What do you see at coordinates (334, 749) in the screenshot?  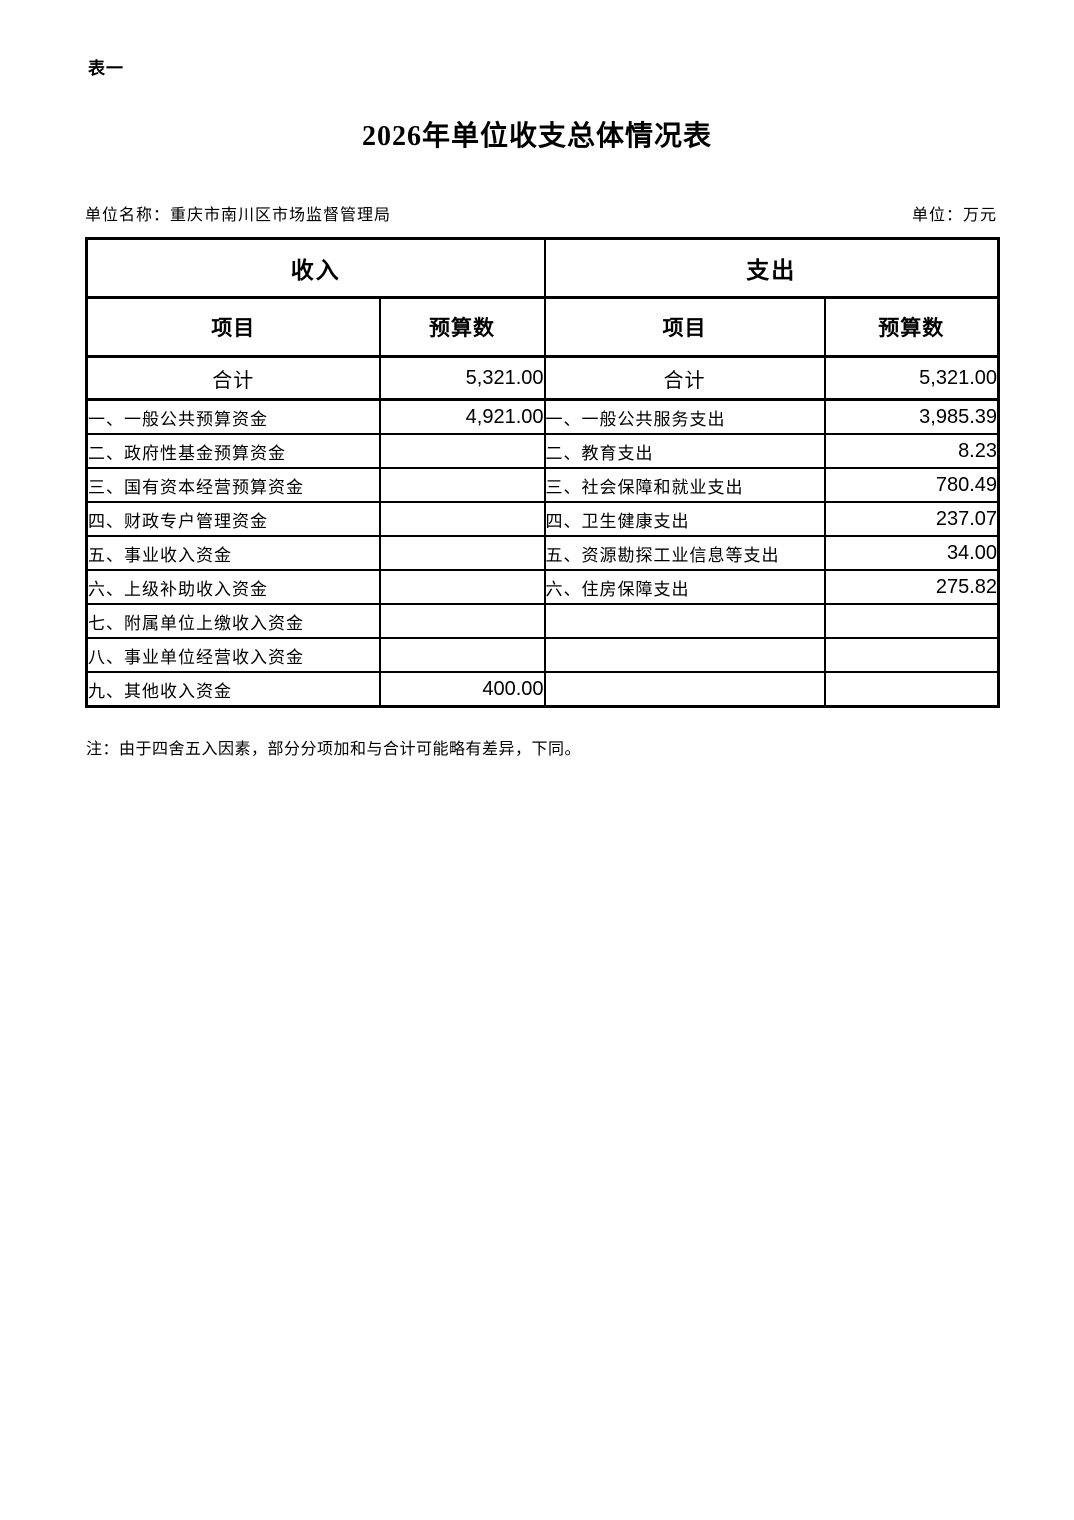 I see `rounding-footnote: 注：由于四舍五入因素，部分分项加和与合计可能略有差异，下同。` at bounding box center [334, 749].